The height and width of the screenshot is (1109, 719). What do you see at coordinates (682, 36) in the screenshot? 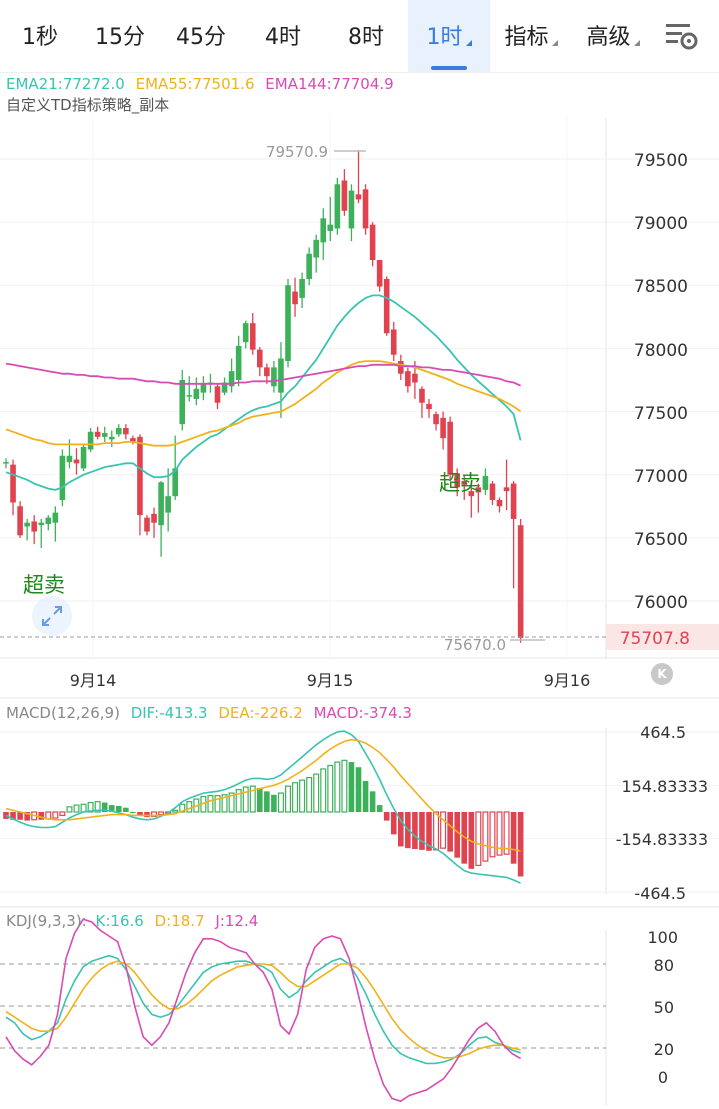
I see `chart-settings-icon` at bounding box center [682, 36].